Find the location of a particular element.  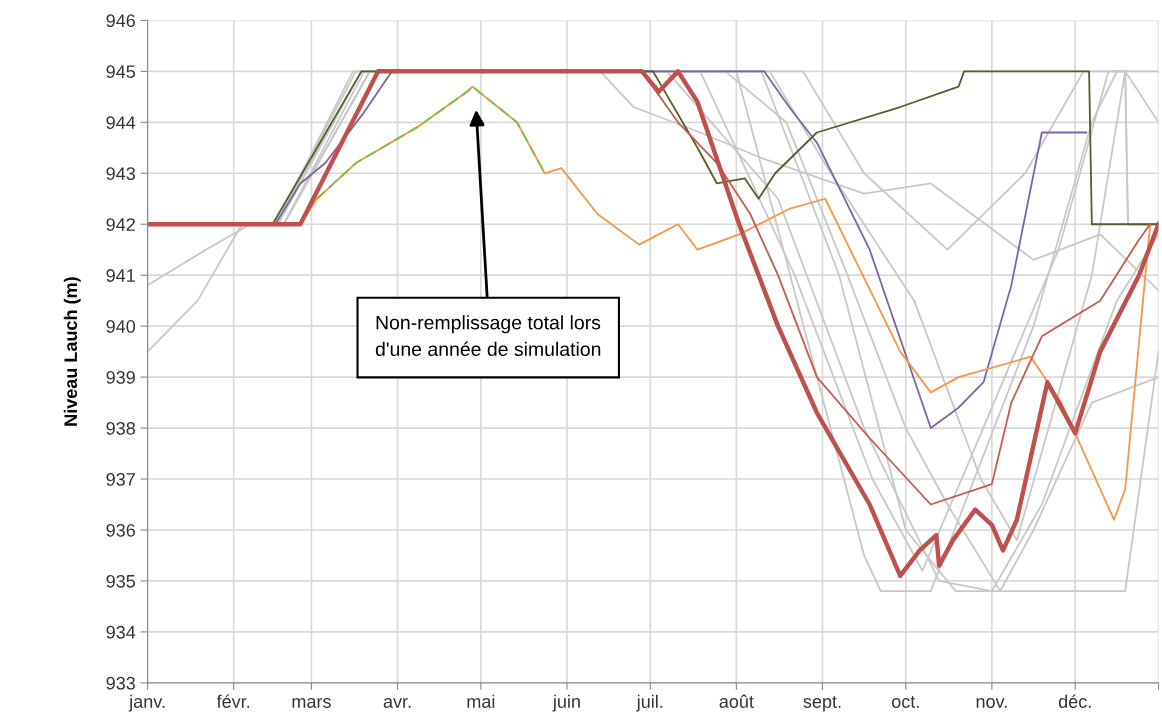

x-tick-label: janv. is located at coordinates (146, 703).